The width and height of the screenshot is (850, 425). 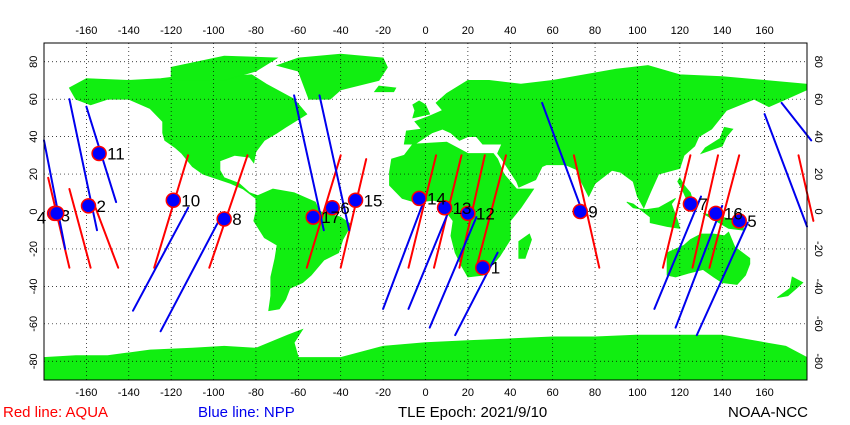 What do you see at coordinates (818, 174) in the screenshot?
I see `lat-tick-right: 20` at bounding box center [818, 174].